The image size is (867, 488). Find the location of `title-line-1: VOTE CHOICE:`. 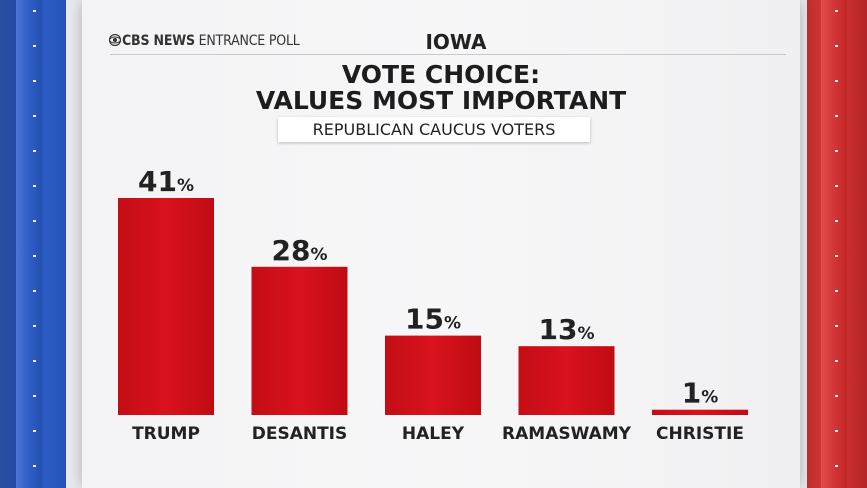

title-line-1: VOTE CHOICE: is located at coordinates (441, 74).